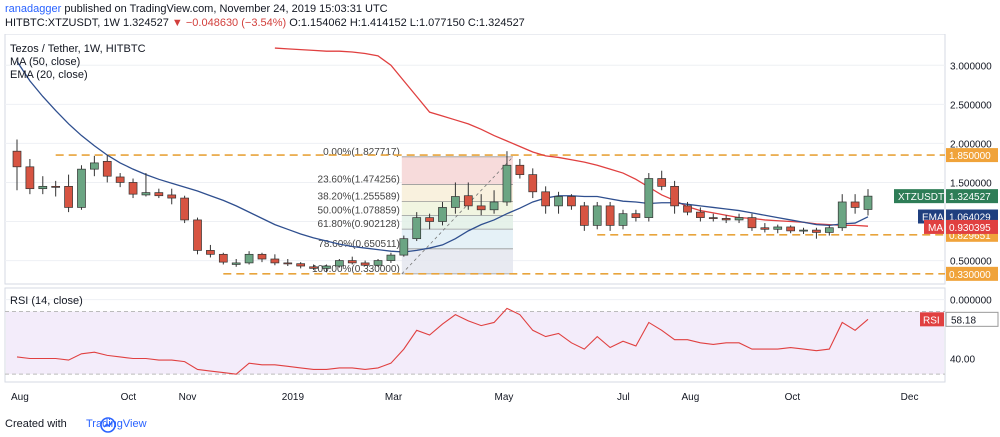 This screenshot has height=437, width=1000. I want to click on price-tag-value-box, so click(972, 226).